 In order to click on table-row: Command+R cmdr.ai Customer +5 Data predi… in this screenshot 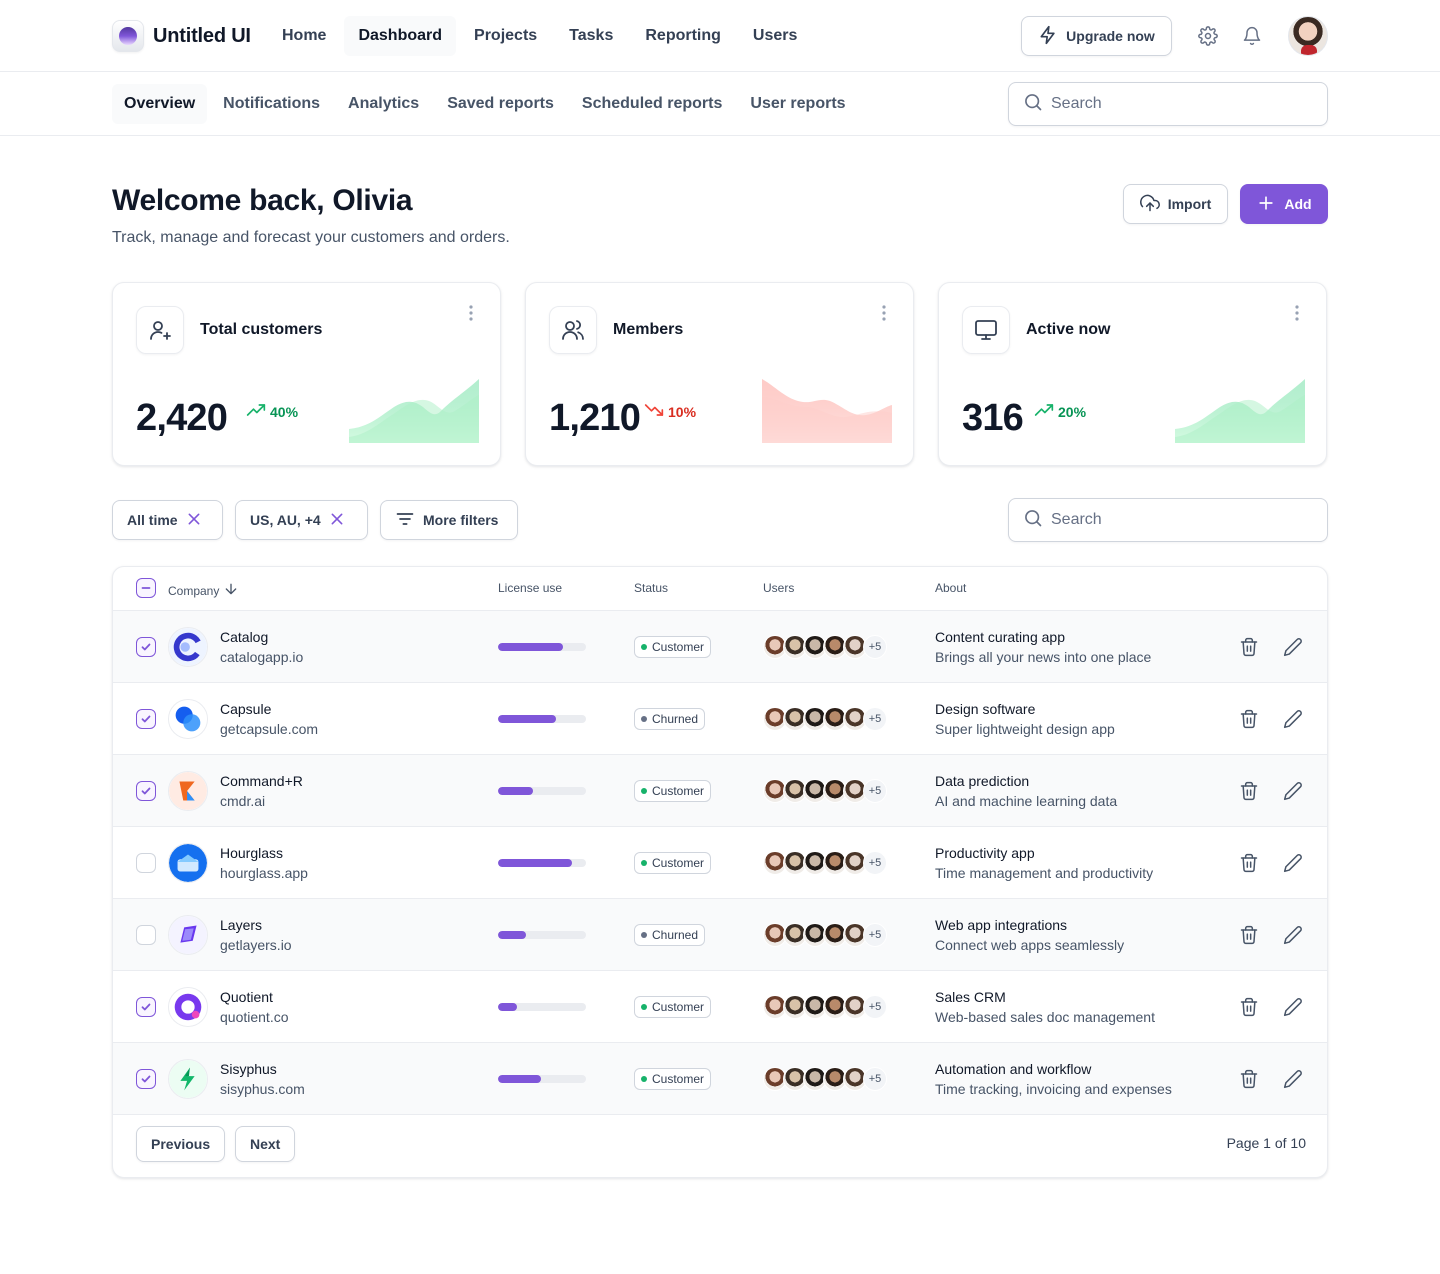, I will do `click(720, 791)`.